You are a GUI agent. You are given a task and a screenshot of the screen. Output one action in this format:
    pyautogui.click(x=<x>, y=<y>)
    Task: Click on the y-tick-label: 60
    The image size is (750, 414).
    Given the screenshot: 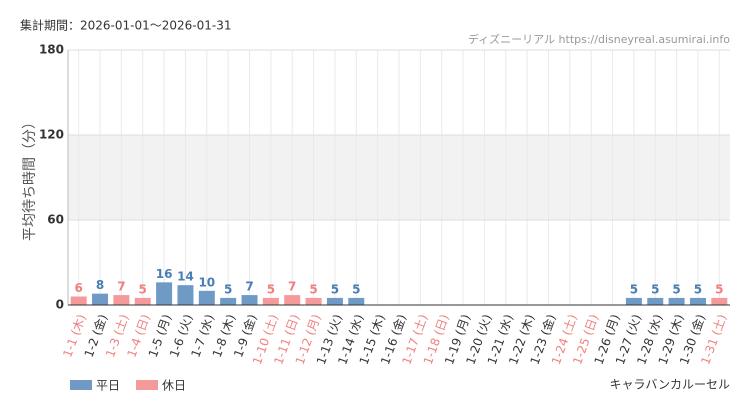 What is the action you would take?
    pyautogui.click(x=55, y=220)
    